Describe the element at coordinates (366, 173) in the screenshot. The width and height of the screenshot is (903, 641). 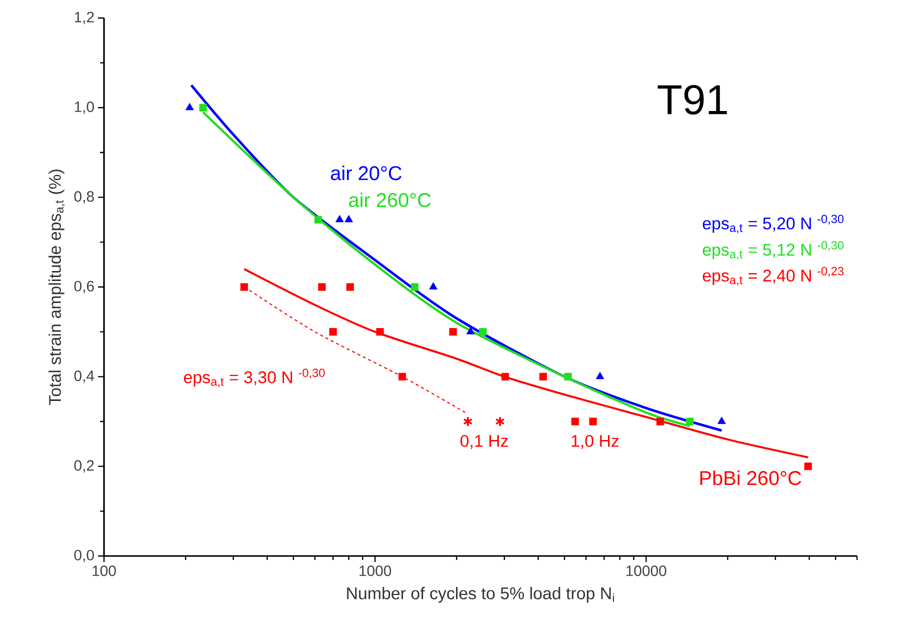
I see `series-label: air 20°C` at that location.